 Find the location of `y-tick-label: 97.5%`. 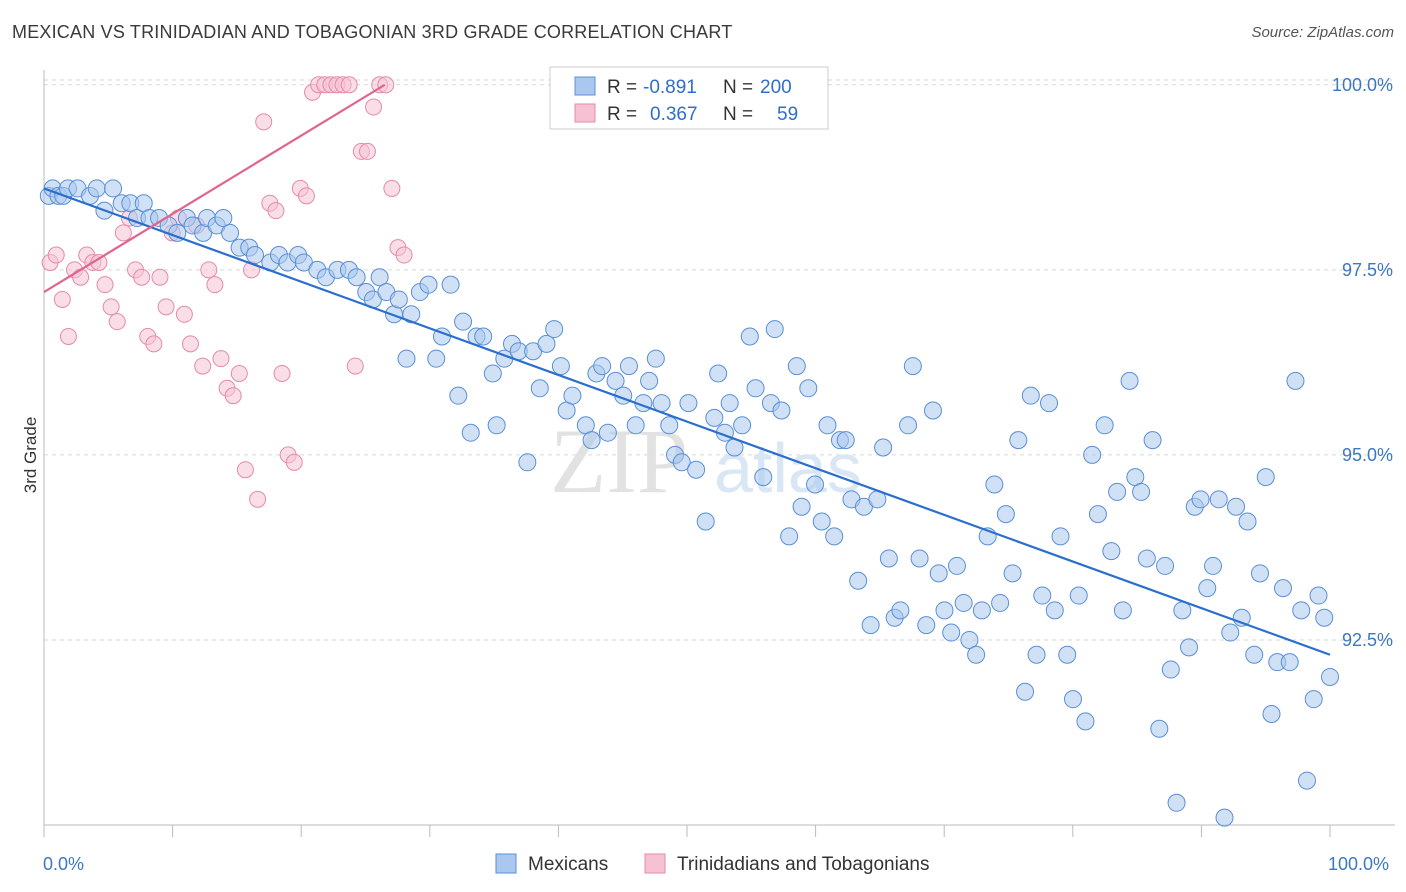

y-tick-label: 97.5% is located at coordinates (1367, 270).